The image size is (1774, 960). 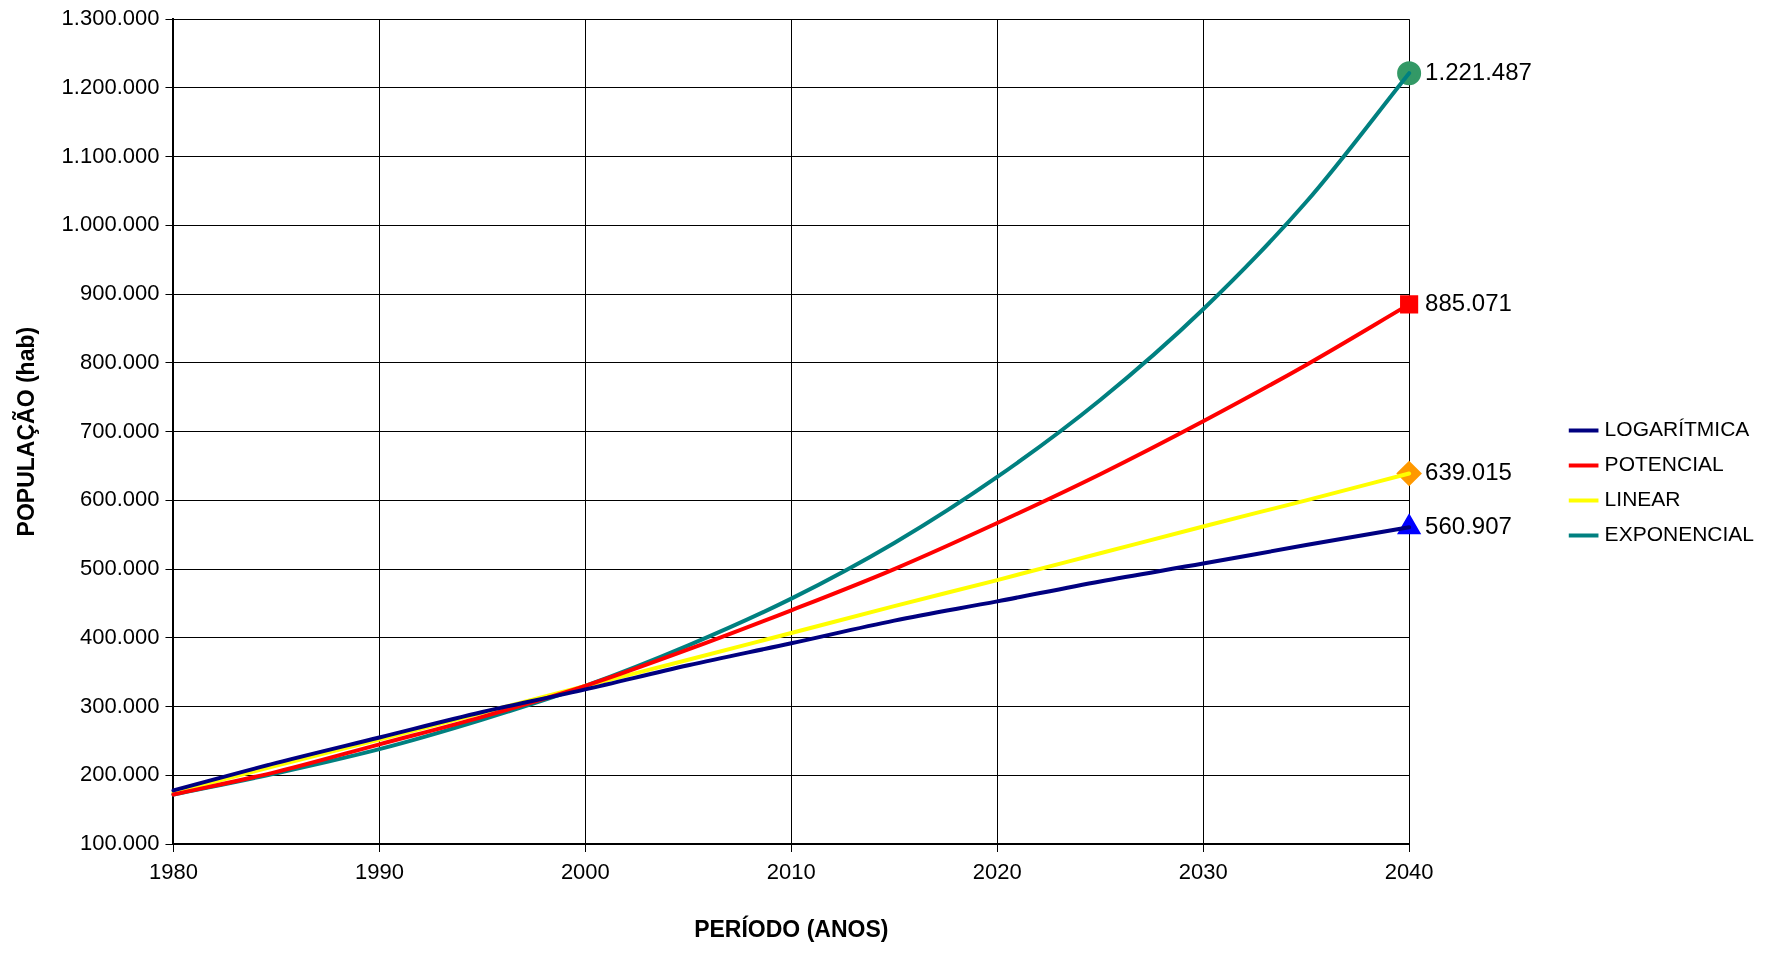 I want to click on x-tick-label: 1980, so click(x=173, y=872).